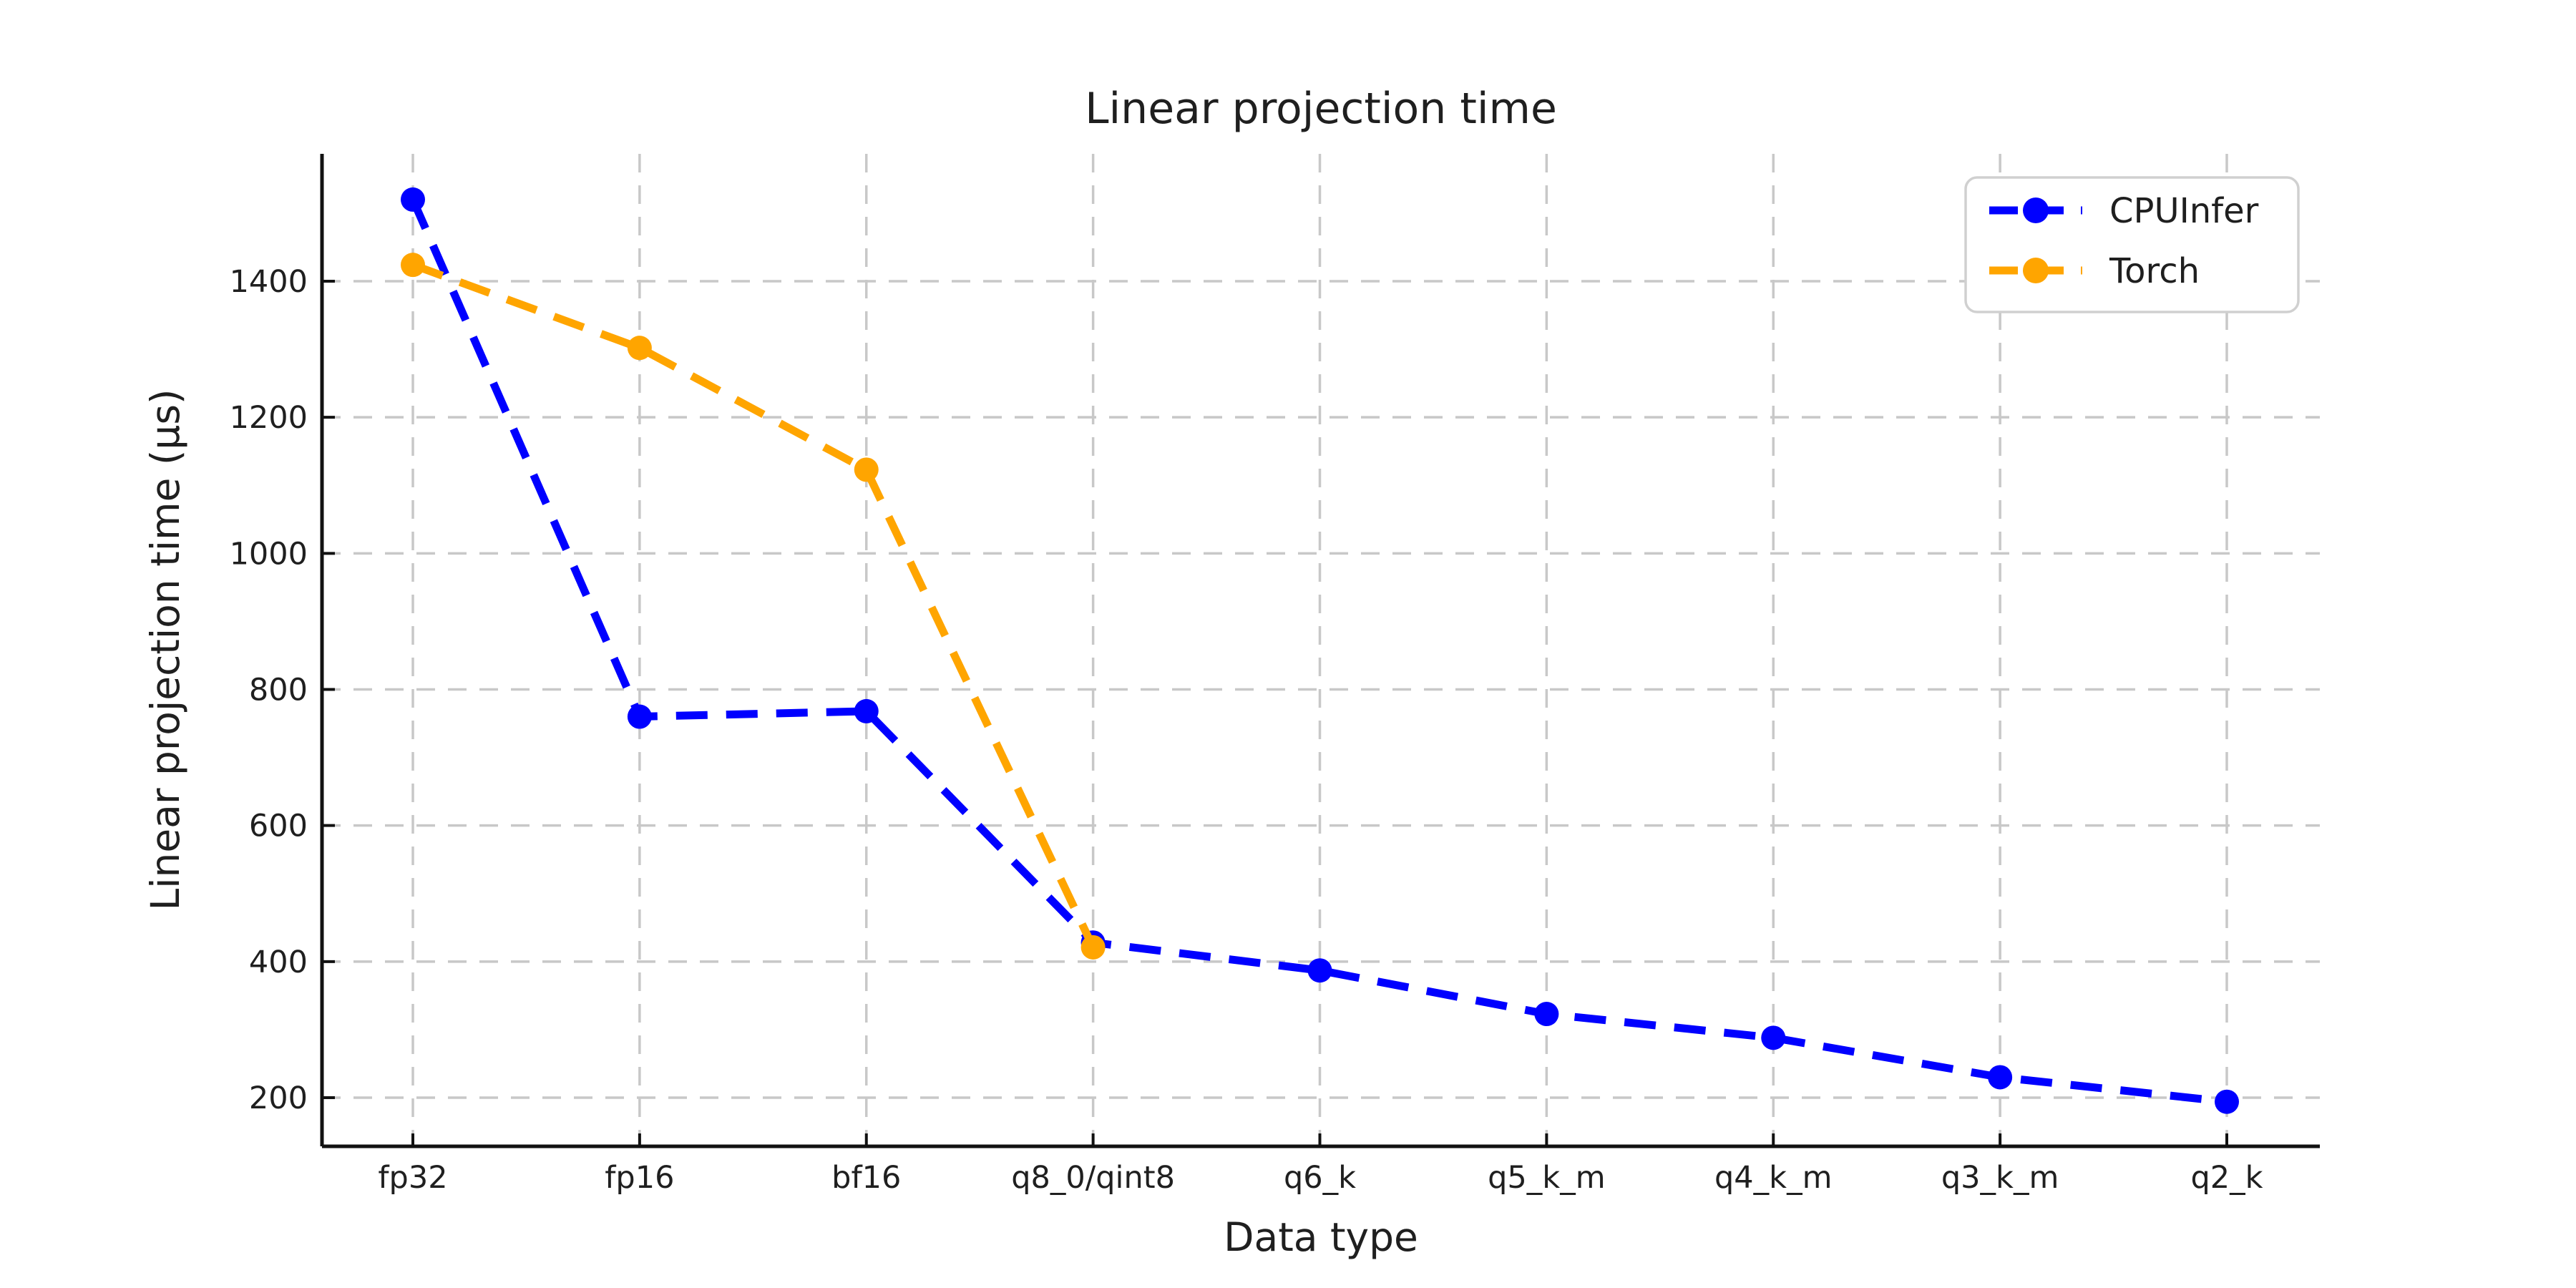  I want to click on x-tick-label: bf16, so click(866, 1178).